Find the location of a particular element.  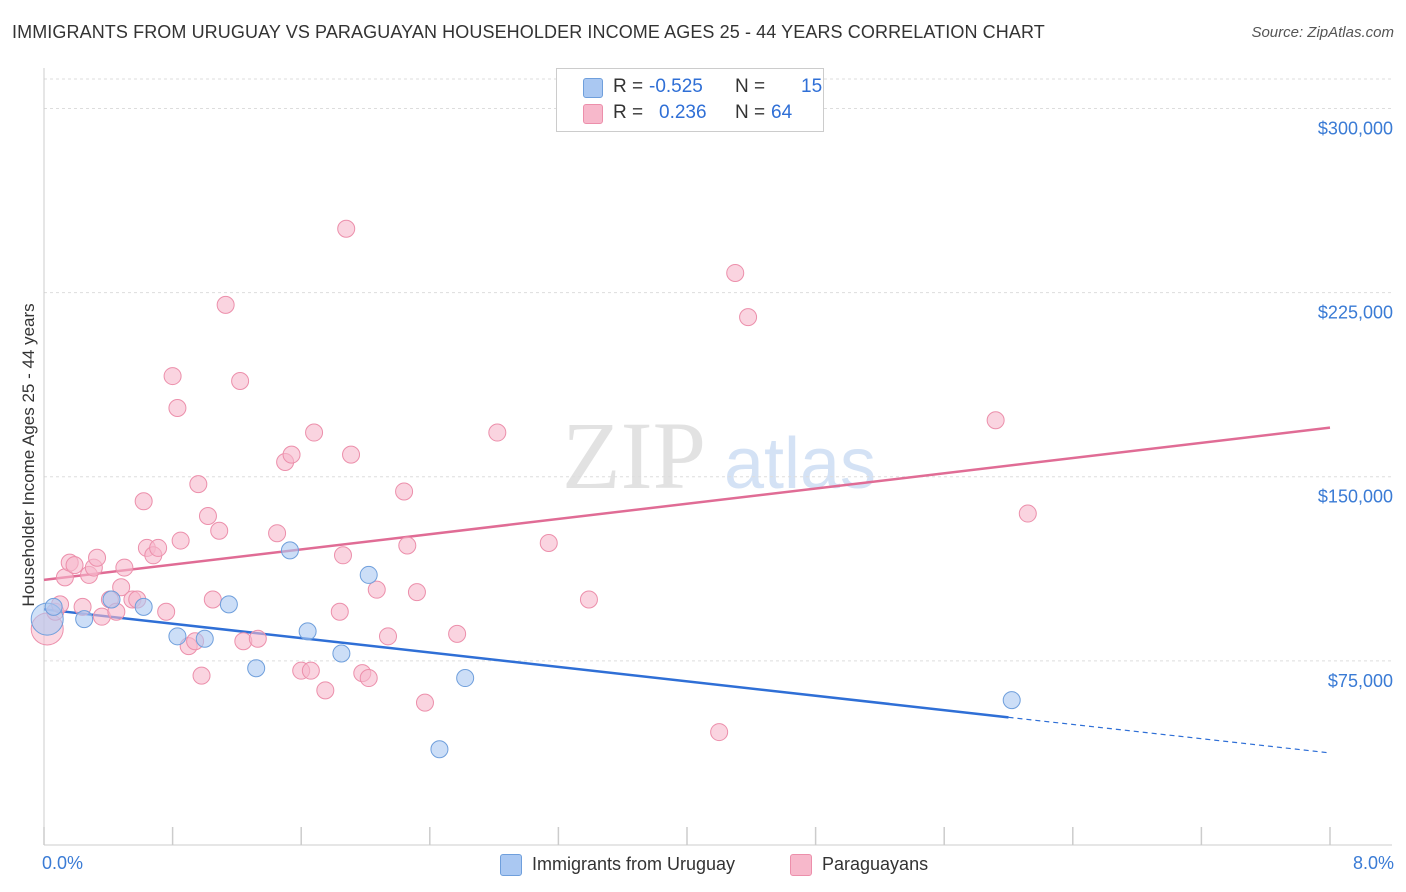

y-tick-label: $75,000 is located at coordinates (1360, 681).